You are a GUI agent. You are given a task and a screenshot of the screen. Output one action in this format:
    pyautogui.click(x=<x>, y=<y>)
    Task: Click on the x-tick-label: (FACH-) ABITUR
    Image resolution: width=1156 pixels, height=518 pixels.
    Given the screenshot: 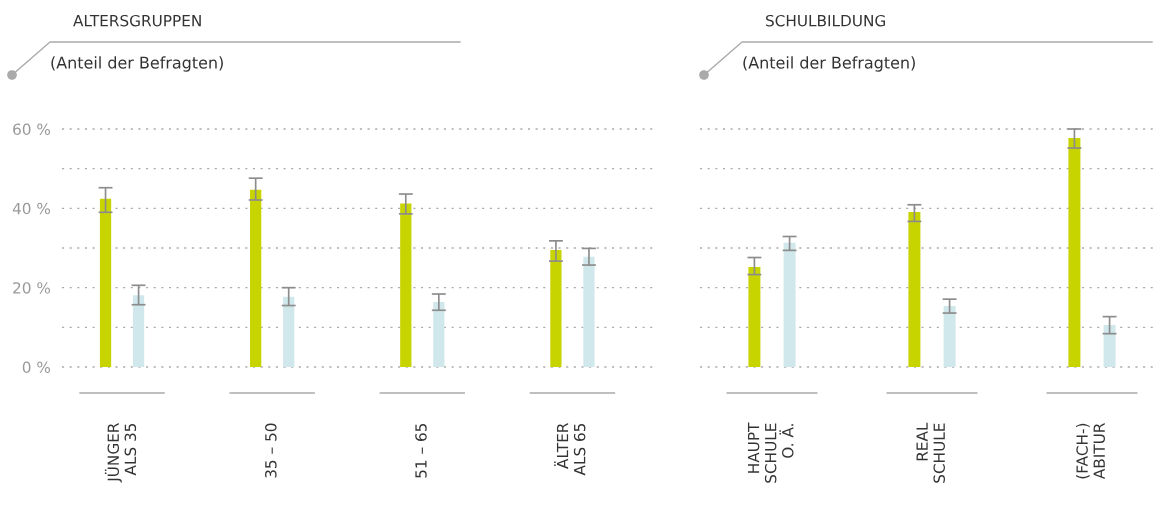 What is the action you would take?
    pyautogui.click(x=1090, y=450)
    